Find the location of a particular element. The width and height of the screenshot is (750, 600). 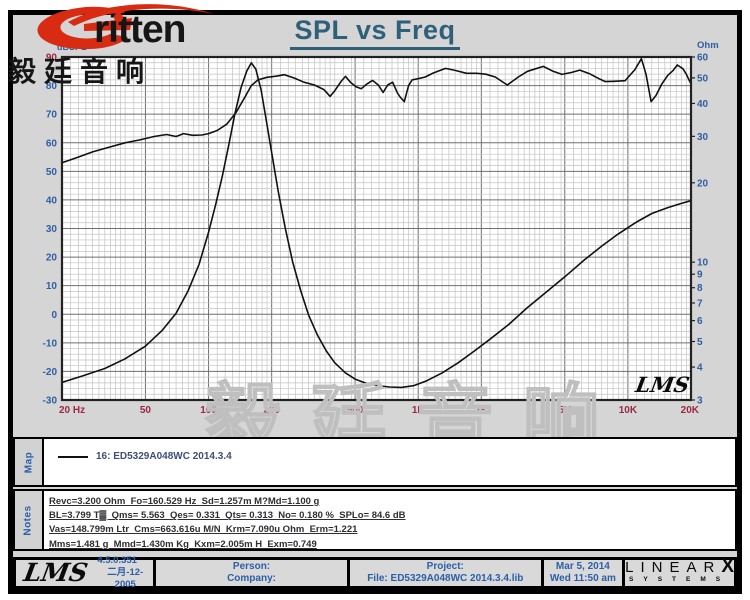

logo-word: ritten is located at coordinates (140, 29).